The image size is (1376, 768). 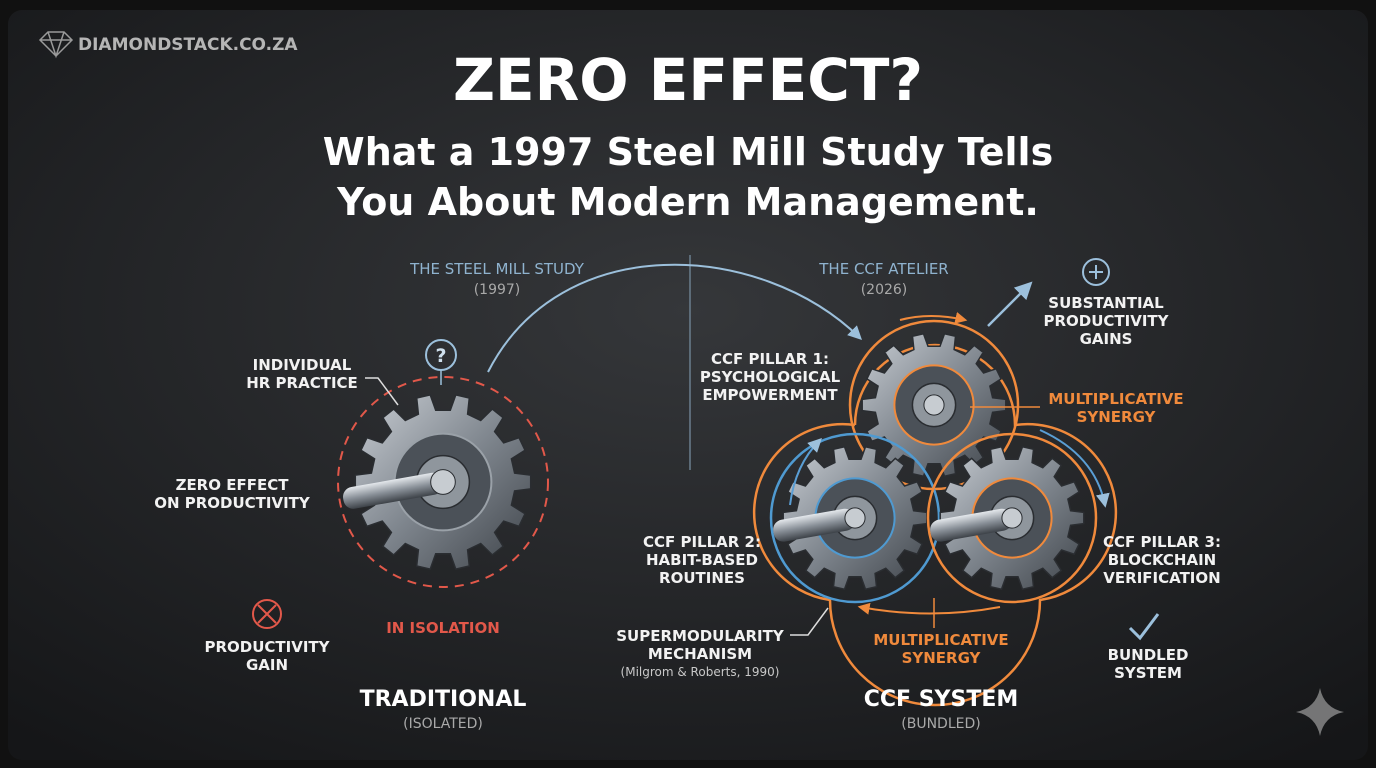 I want to click on label: EMPOWERMENT, so click(x=770, y=395).